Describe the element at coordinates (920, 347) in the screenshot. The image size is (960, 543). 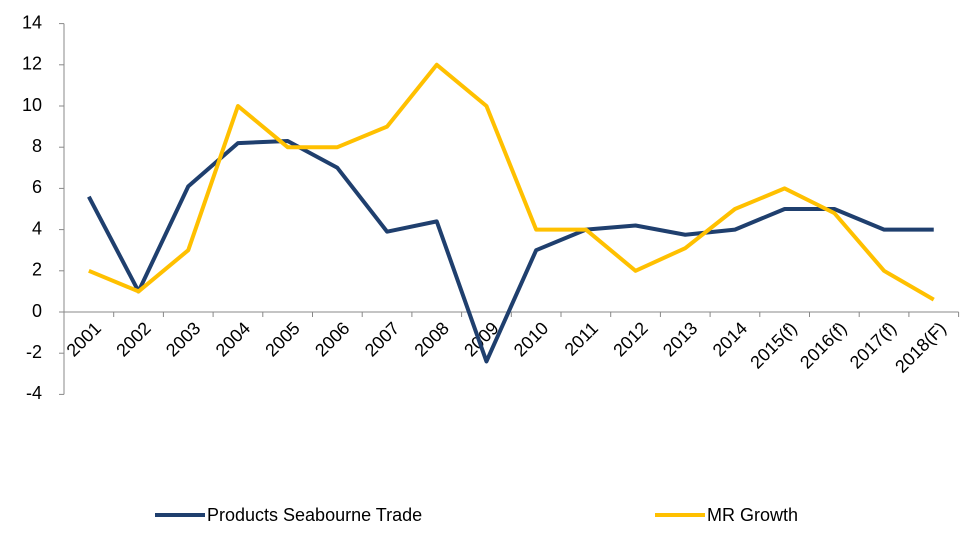
I see `x-tick-label: 2018(F)` at that location.